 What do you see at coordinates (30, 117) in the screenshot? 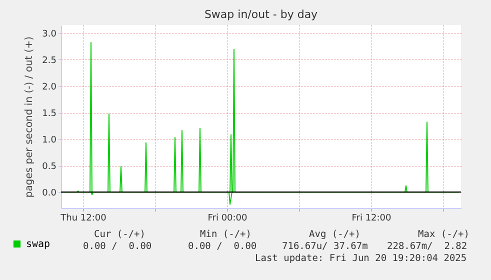
I see `y-axis-title: pages per second in (-) / out (+)` at bounding box center [30, 117].